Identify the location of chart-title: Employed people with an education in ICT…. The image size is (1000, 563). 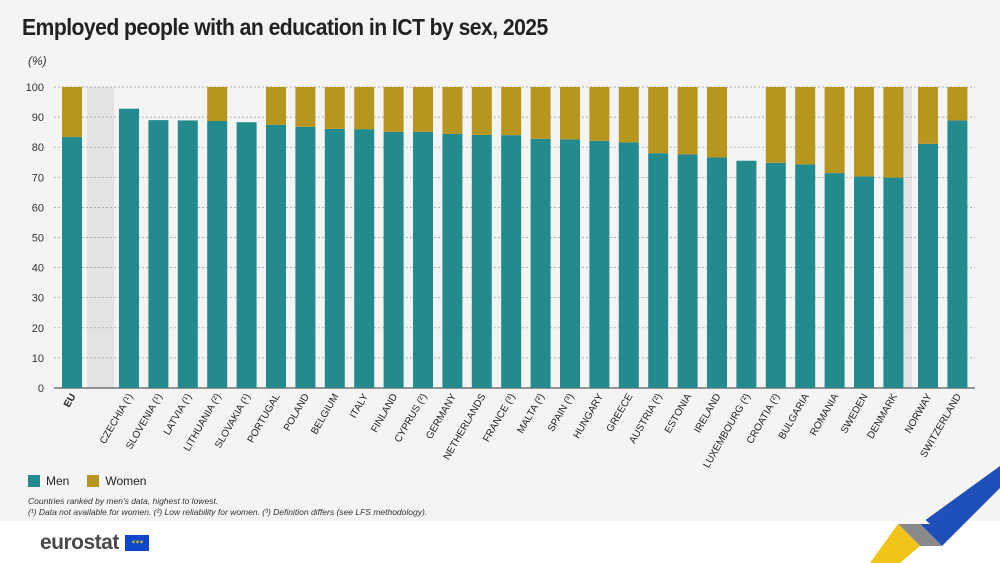
(285, 27).